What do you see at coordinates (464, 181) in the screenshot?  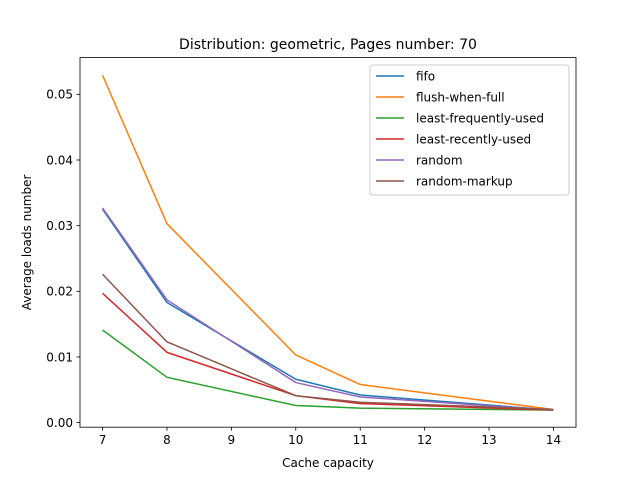 I see `legend-label-random-markup: random-markup` at bounding box center [464, 181].